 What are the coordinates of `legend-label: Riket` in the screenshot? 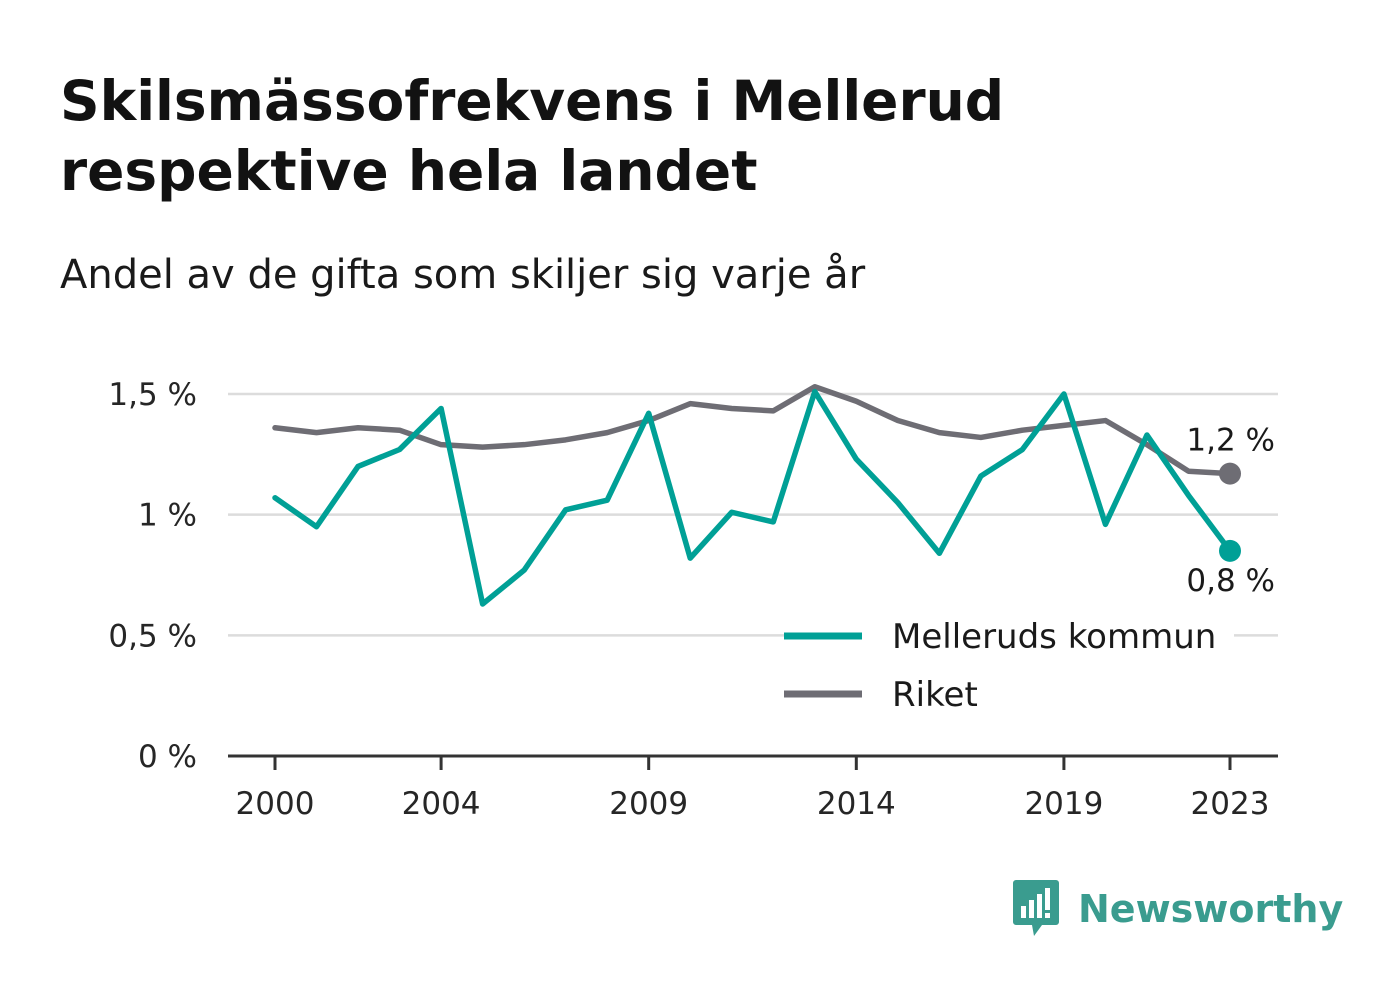 It's located at (935, 695).